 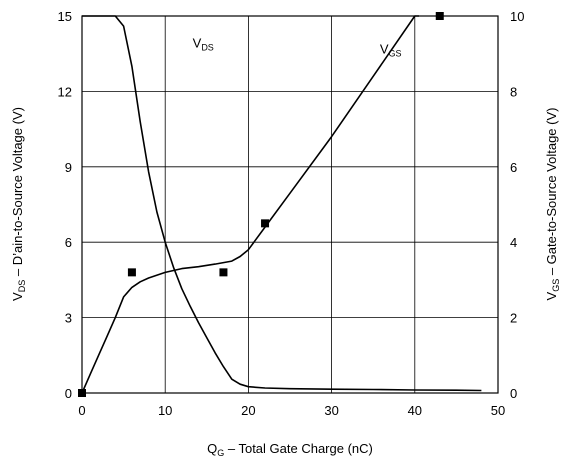 What do you see at coordinates (18, 204) in the screenshot?
I see `left-axis-label: VDS – D’ain-to-Source Voltage (V)` at bounding box center [18, 204].